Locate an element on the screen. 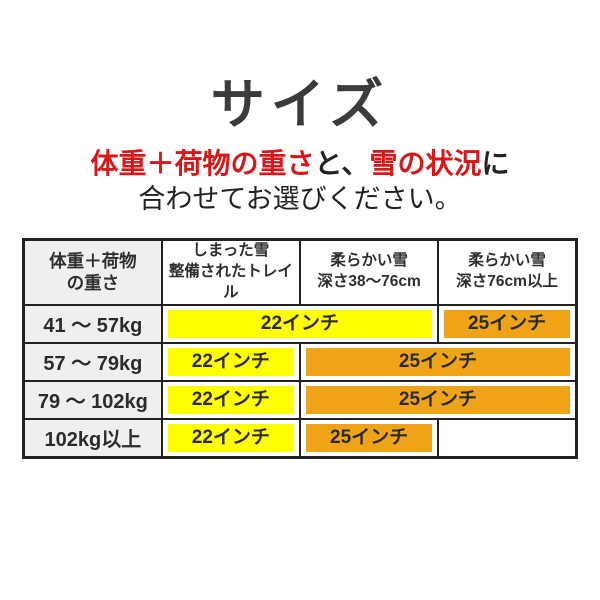 This screenshot has width=600, height=600. row-weight-label: 102kg以上 is located at coordinates (92, 438).